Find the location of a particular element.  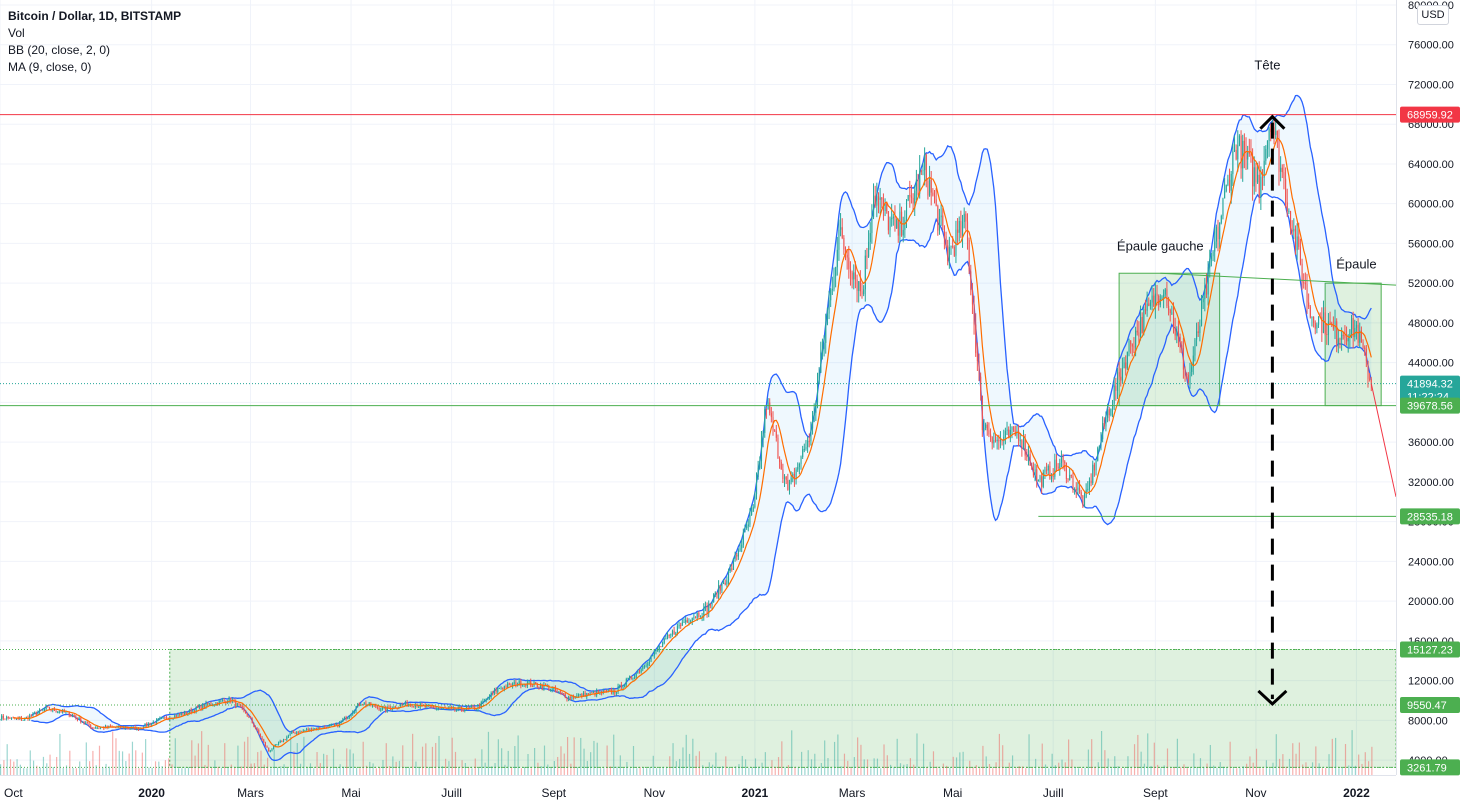

volume-indicator-label: Vol is located at coordinates (16, 33).